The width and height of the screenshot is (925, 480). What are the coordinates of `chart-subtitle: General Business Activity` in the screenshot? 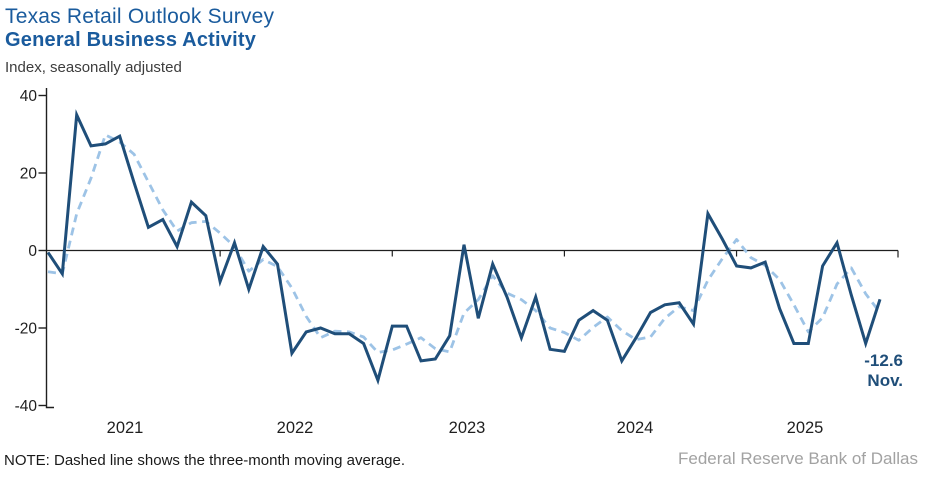 It's located at (131, 40).